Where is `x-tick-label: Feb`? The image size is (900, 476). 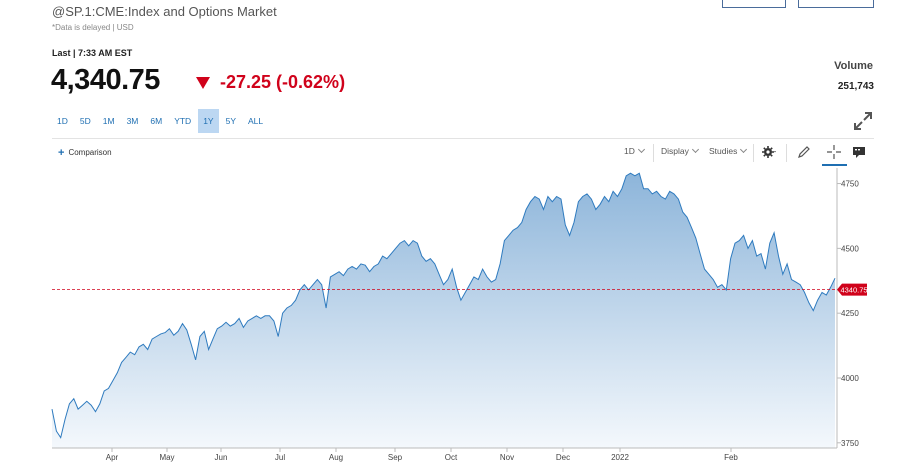
x-tick-label: Feb is located at coordinates (731, 457).